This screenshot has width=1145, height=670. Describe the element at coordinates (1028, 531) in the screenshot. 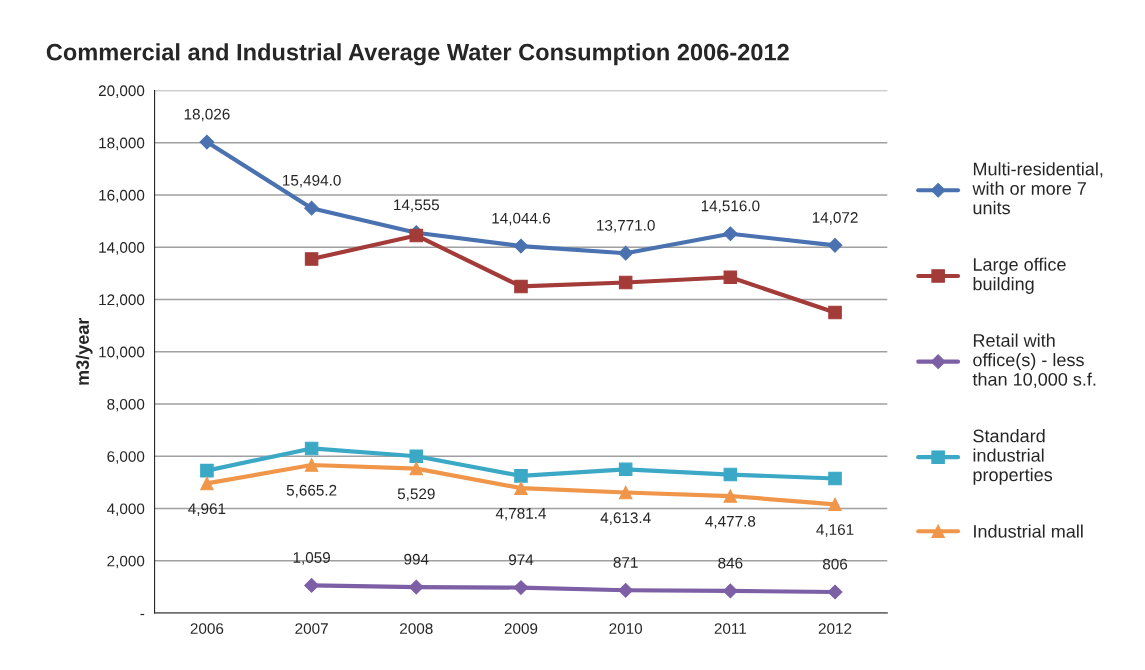

I see `legend-label: Industrial mall` at that location.